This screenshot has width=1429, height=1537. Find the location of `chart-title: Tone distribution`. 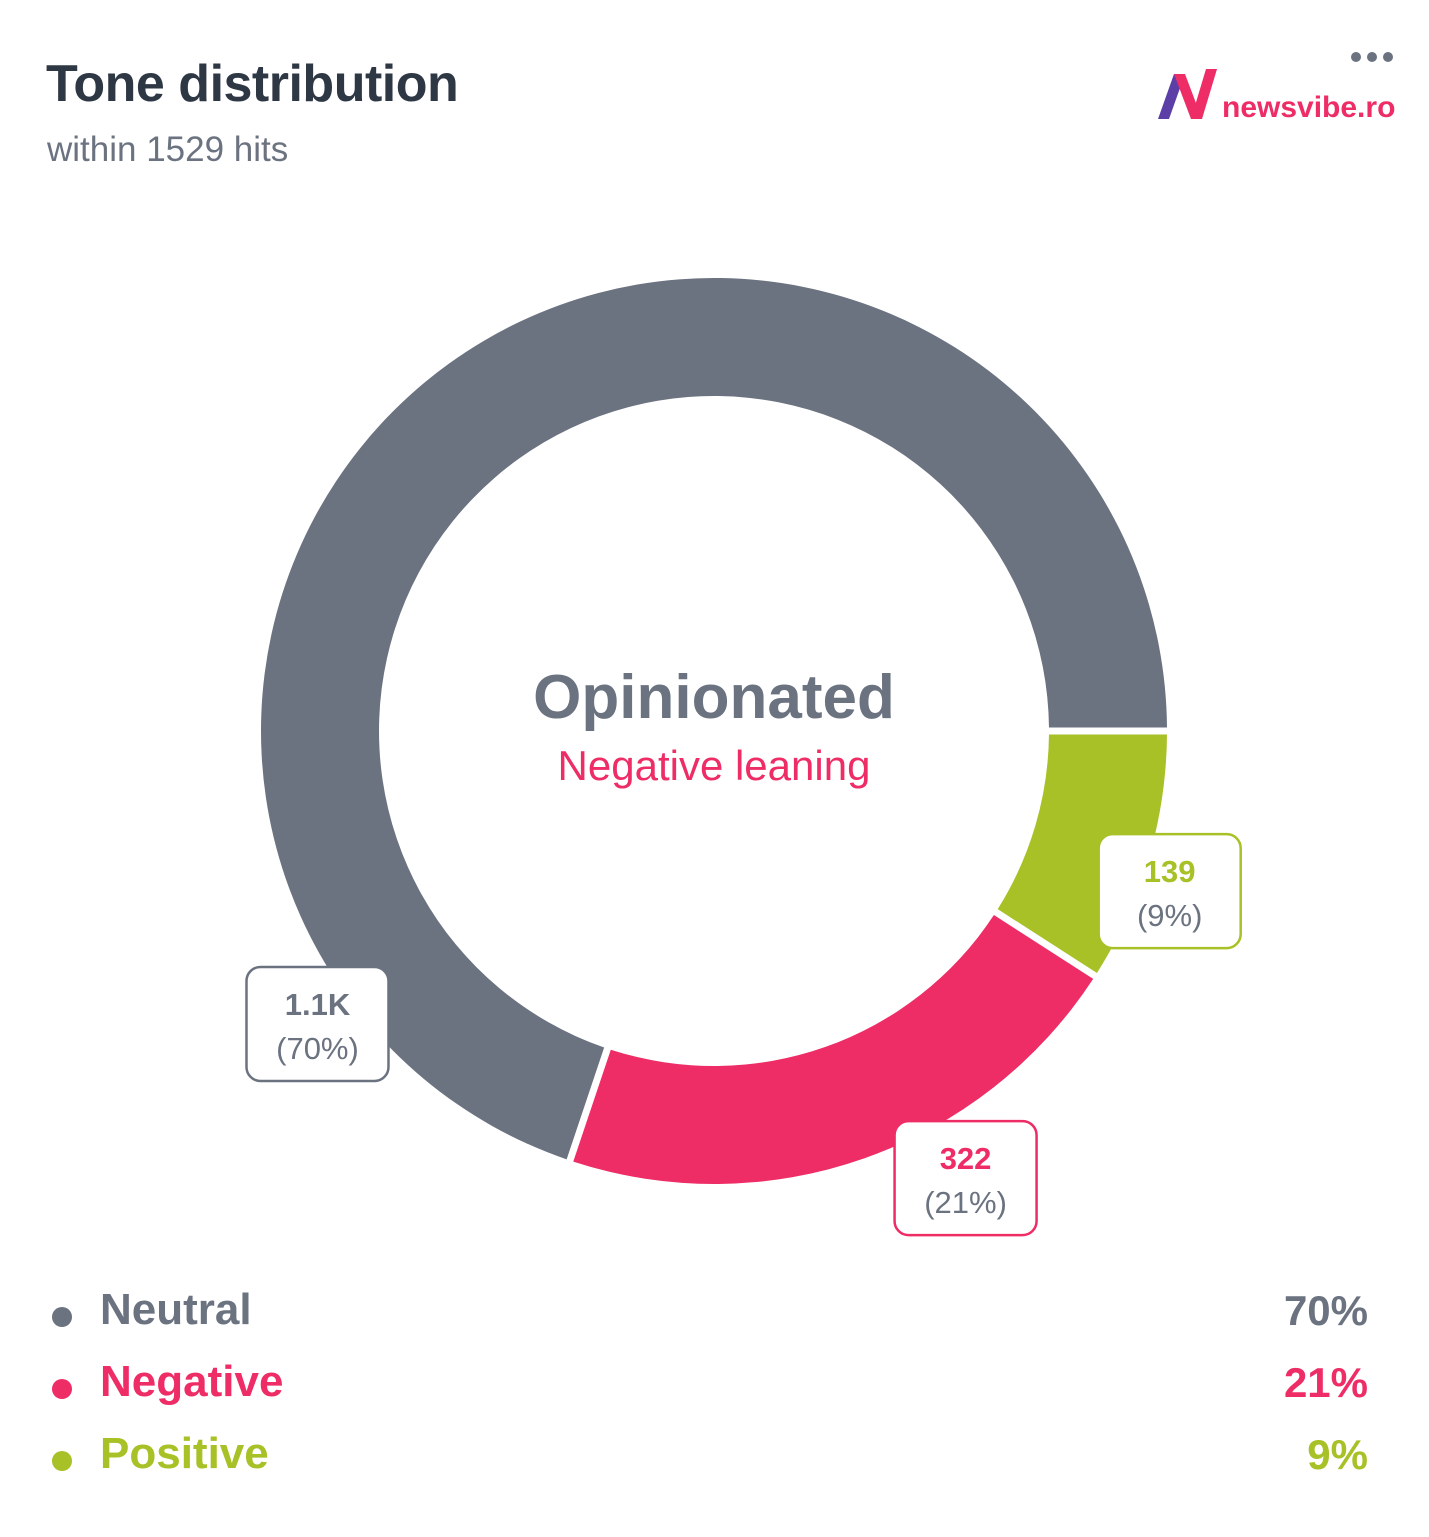

chart-title: Tone distribution is located at coordinates (252, 84).